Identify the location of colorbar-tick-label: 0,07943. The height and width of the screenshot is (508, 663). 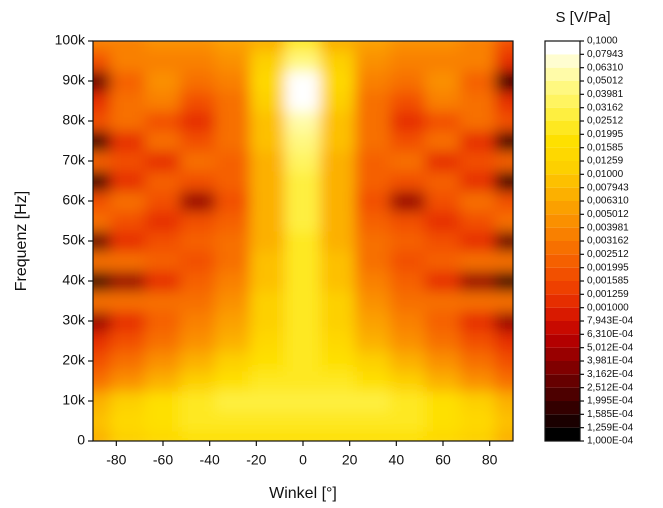
(605, 54).